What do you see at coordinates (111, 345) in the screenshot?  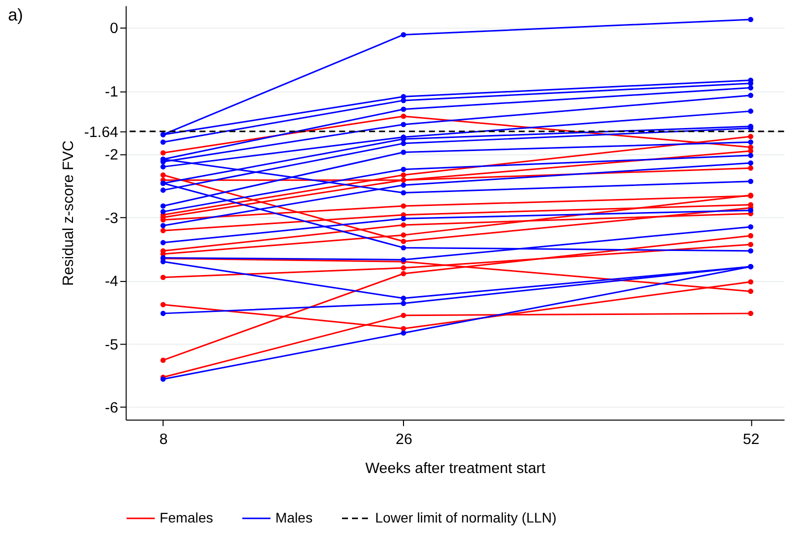 I see `y-tick-label: -5` at bounding box center [111, 345].